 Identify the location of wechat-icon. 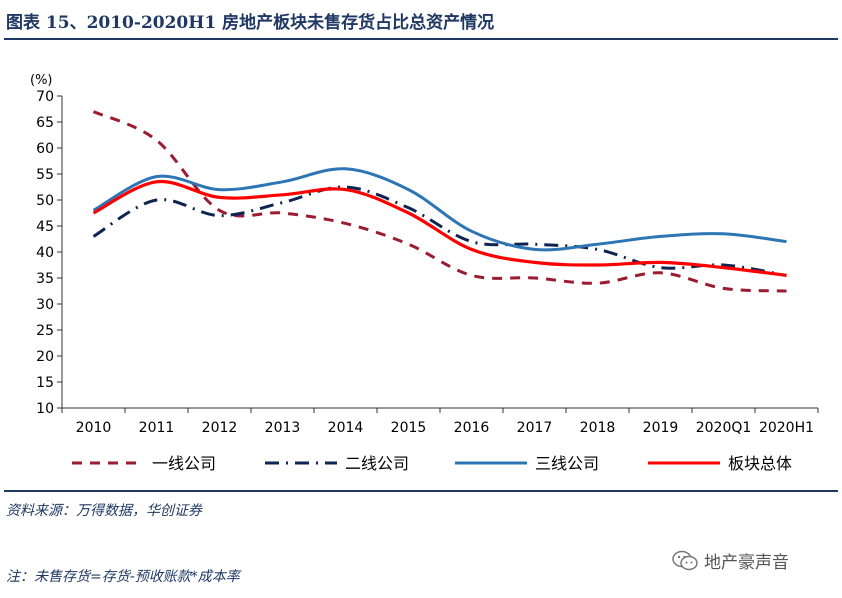
(685, 560).